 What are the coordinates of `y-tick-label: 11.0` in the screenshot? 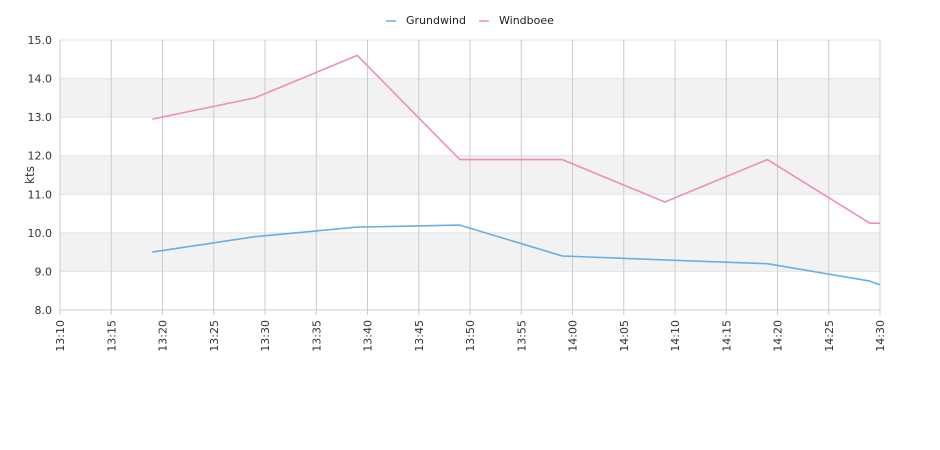 It's located at (40, 194).